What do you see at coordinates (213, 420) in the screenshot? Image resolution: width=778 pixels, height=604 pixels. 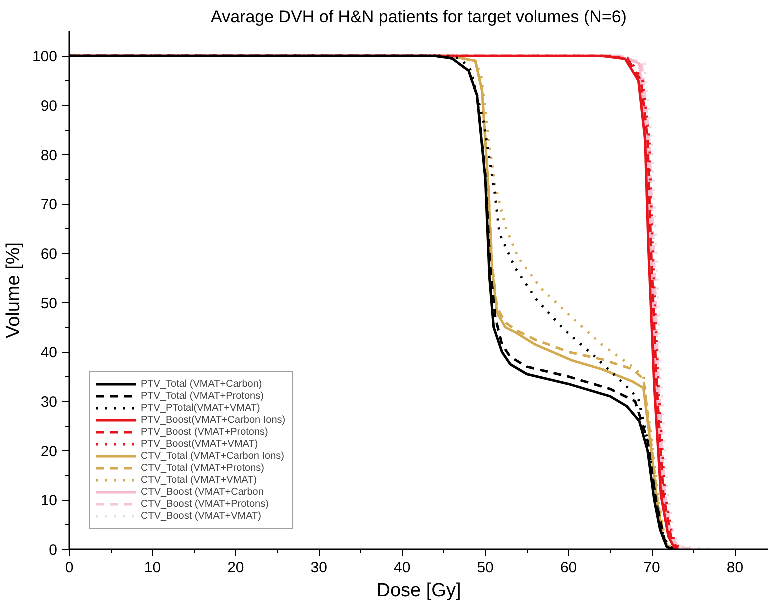 I see `legend-label: PTV_Boost(VMAT+Carbon Ions)` at bounding box center [213, 420].